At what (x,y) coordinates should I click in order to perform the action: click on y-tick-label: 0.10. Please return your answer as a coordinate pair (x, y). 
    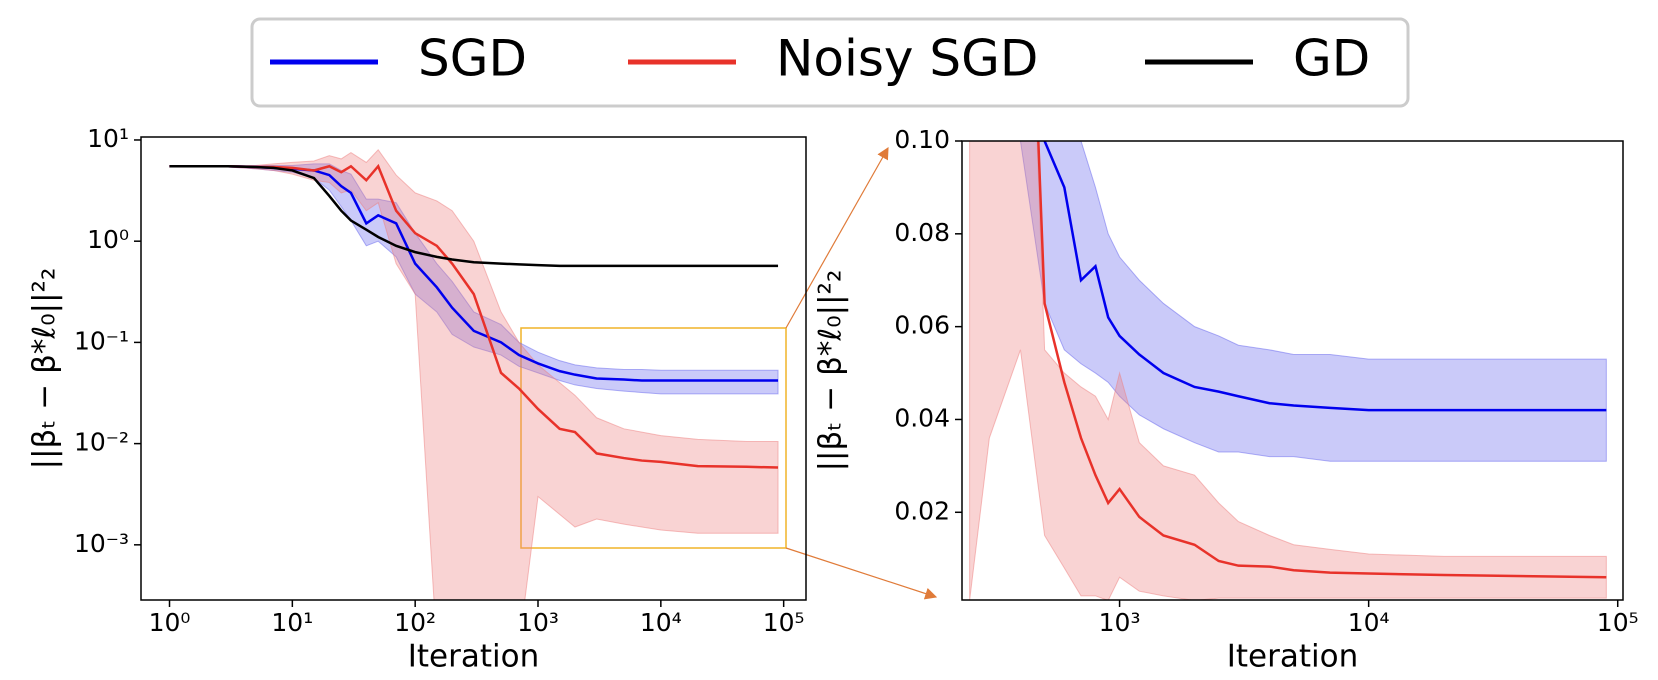
    Looking at the image, I should click on (922, 139).